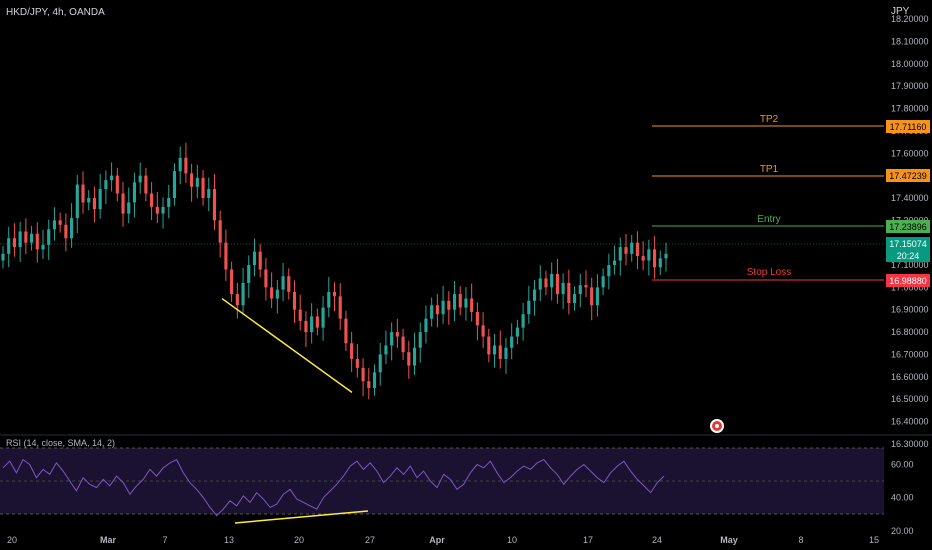 The height and width of the screenshot is (550, 932). Describe the element at coordinates (60, 443) in the screenshot. I see `rsi-indicator-label: RSI (14, close, SMA, 14, 2)` at that location.